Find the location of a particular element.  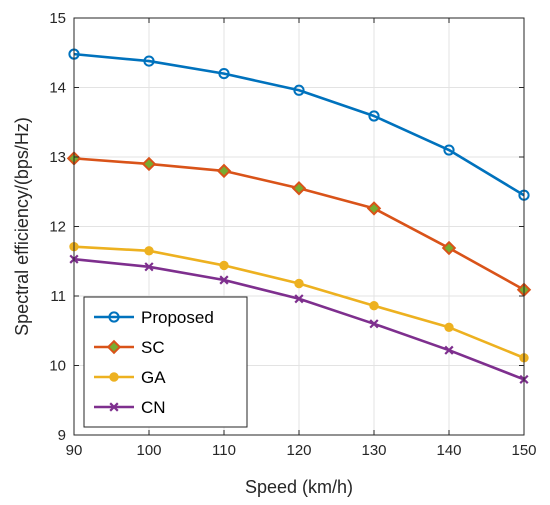

y-tick-label: 10 is located at coordinates (57, 366).